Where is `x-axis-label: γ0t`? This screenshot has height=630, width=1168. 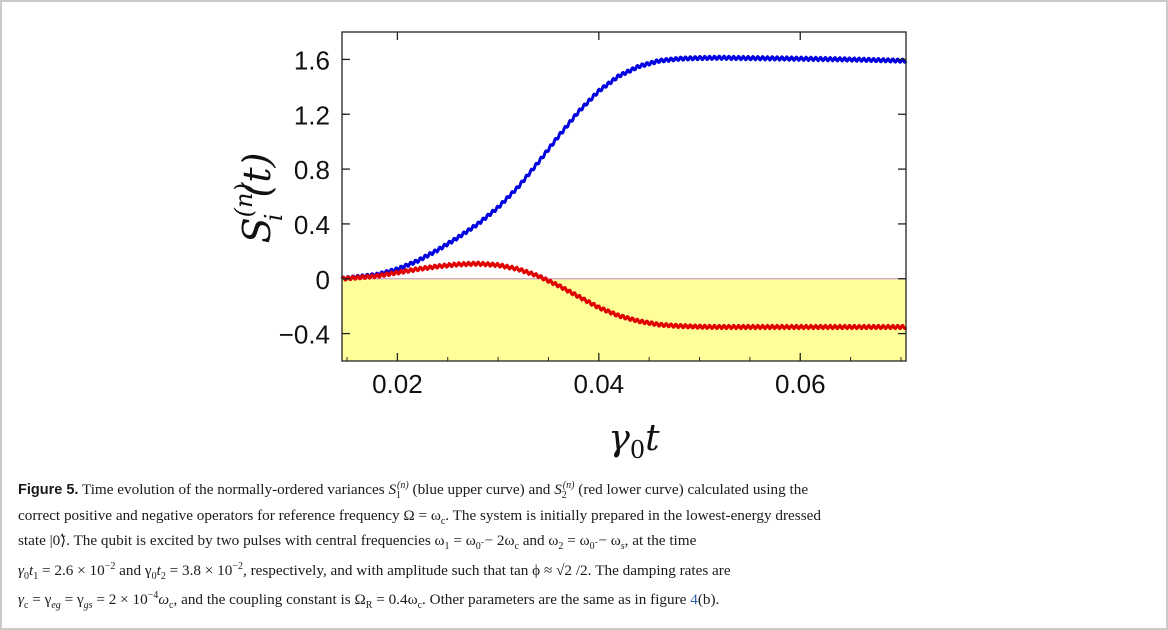
x-axis-label: γ0t is located at coordinates (634, 441).